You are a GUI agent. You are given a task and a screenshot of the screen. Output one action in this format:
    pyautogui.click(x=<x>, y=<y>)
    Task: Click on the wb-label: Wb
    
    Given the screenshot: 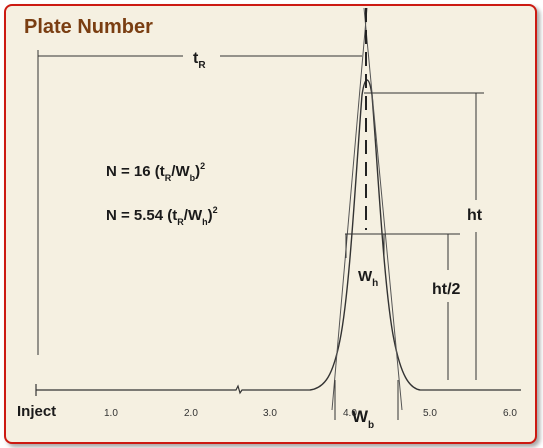 What is the action you would take?
    pyautogui.click(x=363, y=419)
    